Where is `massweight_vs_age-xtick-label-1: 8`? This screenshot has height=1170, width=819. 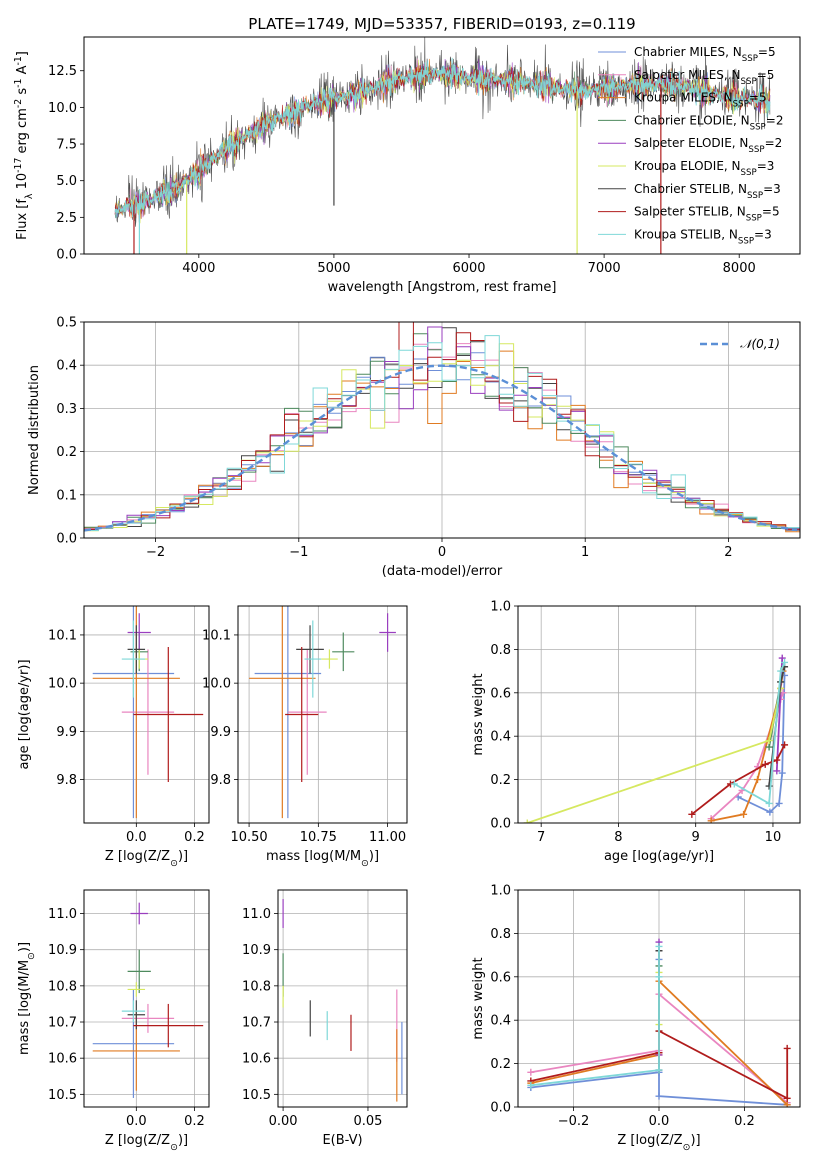
massweight_vs_age-xtick-label-1: 8 is located at coordinates (618, 837).